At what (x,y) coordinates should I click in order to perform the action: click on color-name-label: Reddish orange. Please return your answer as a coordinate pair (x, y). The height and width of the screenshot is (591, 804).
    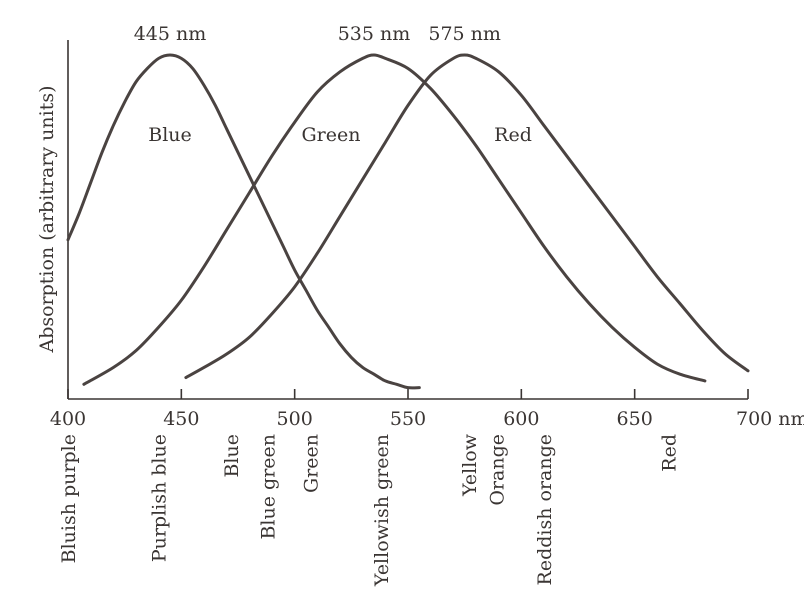
    Looking at the image, I should click on (545, 509).